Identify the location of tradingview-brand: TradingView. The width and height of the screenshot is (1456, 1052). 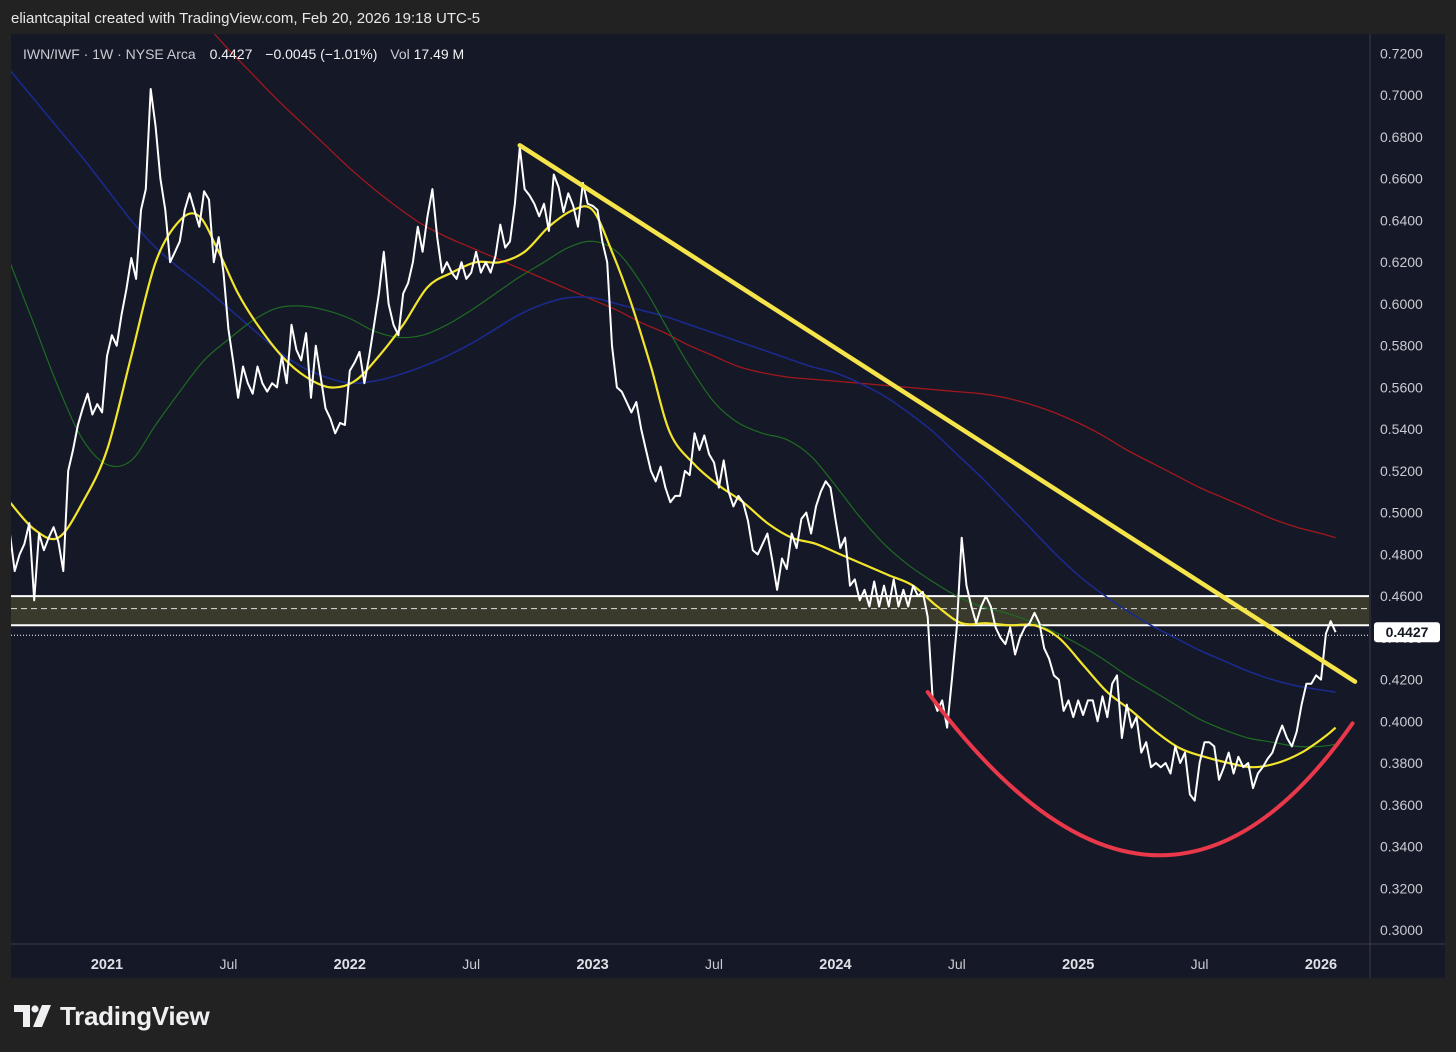
(112, 1016).